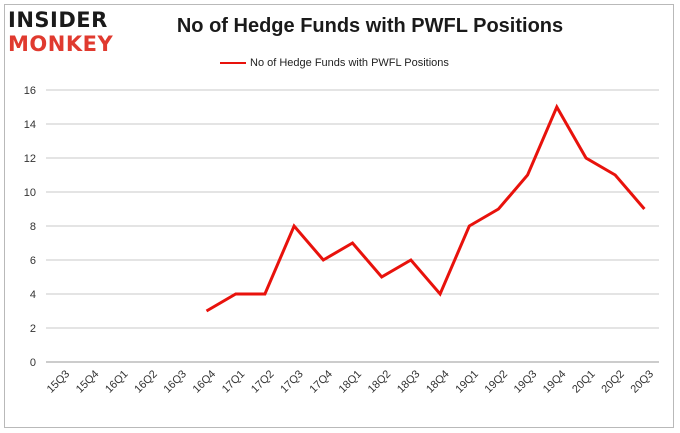 The height and width of the screenshot is (433, 680). What do you see at coordinates (555, 382) in the screenshot?
I see `x-tick-label: 19Q4` at bounding box center [555, 382].